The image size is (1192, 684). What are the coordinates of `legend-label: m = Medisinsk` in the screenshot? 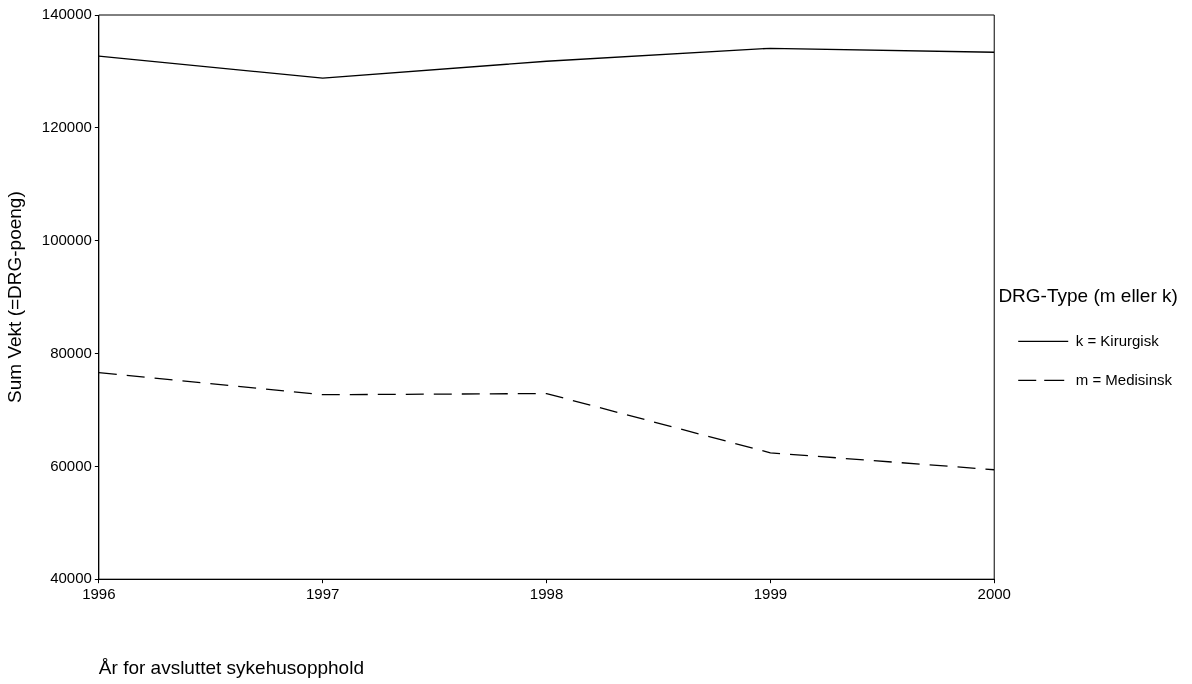 It's located at (1124, 379).